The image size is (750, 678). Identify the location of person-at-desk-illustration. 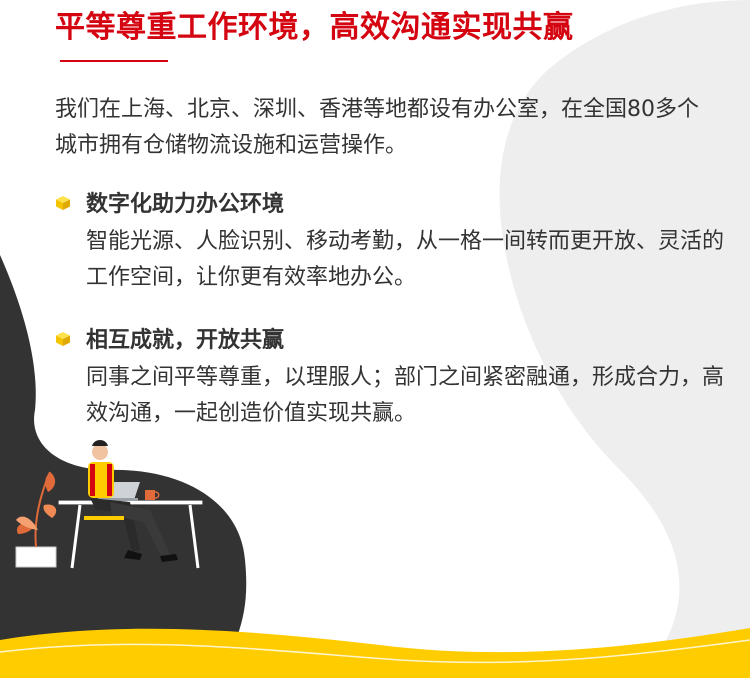
(109, 504).